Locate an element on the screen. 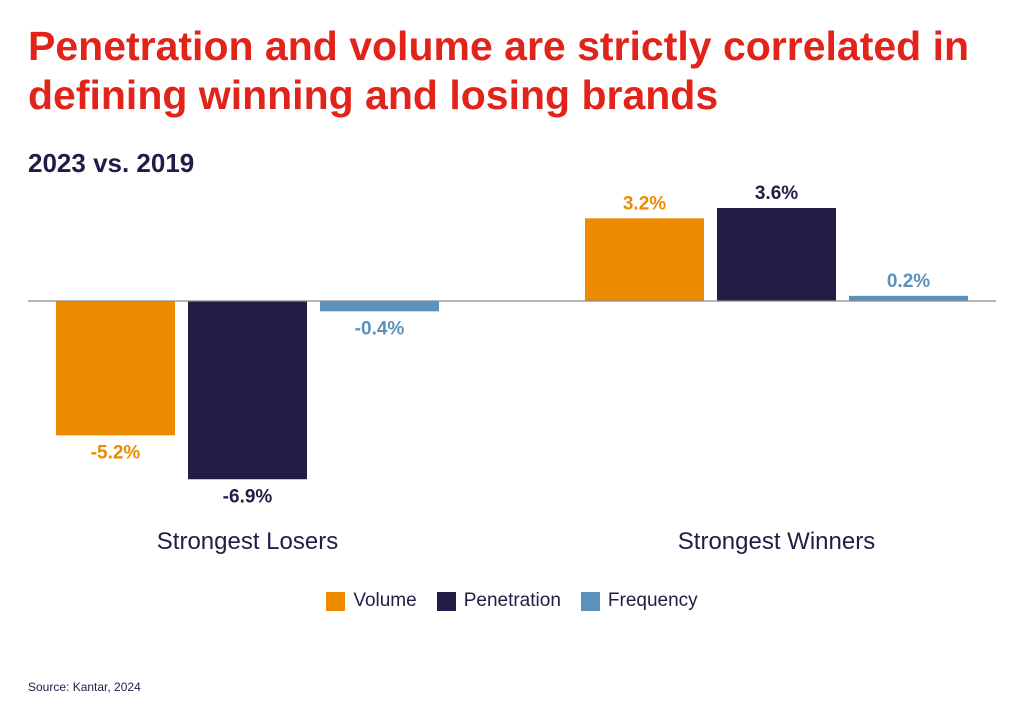 The height and width of the screenshot is (721, 1024). data-label-penetration-strongest-losers: -6.9% is located at coordinates (248, 496).